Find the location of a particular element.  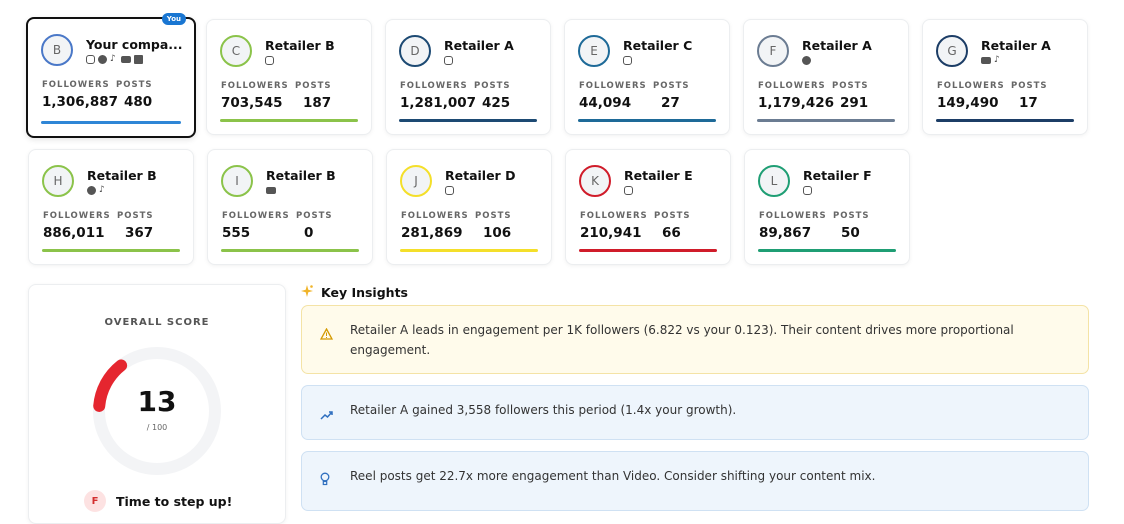

posts-value: 291 is located at coordinates (854, 103).